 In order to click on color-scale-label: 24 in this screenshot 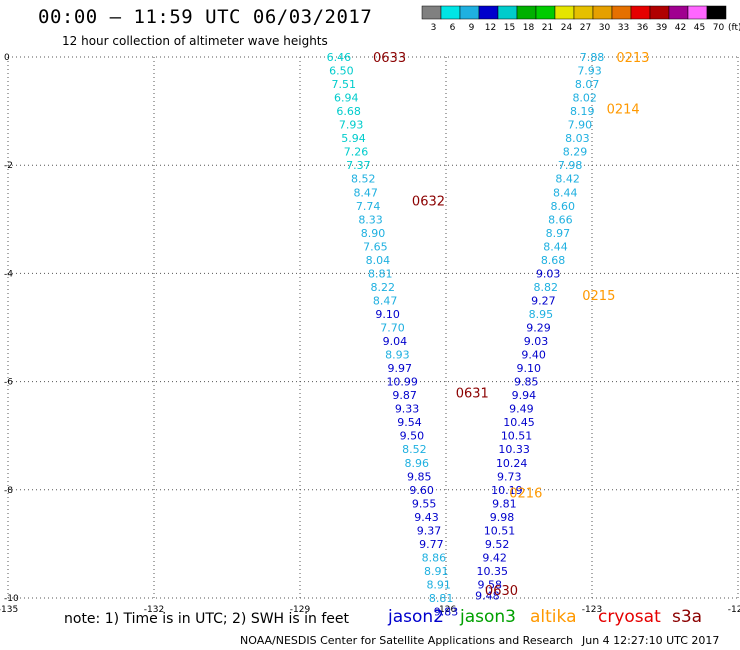, I will do `click(567, 28)`.